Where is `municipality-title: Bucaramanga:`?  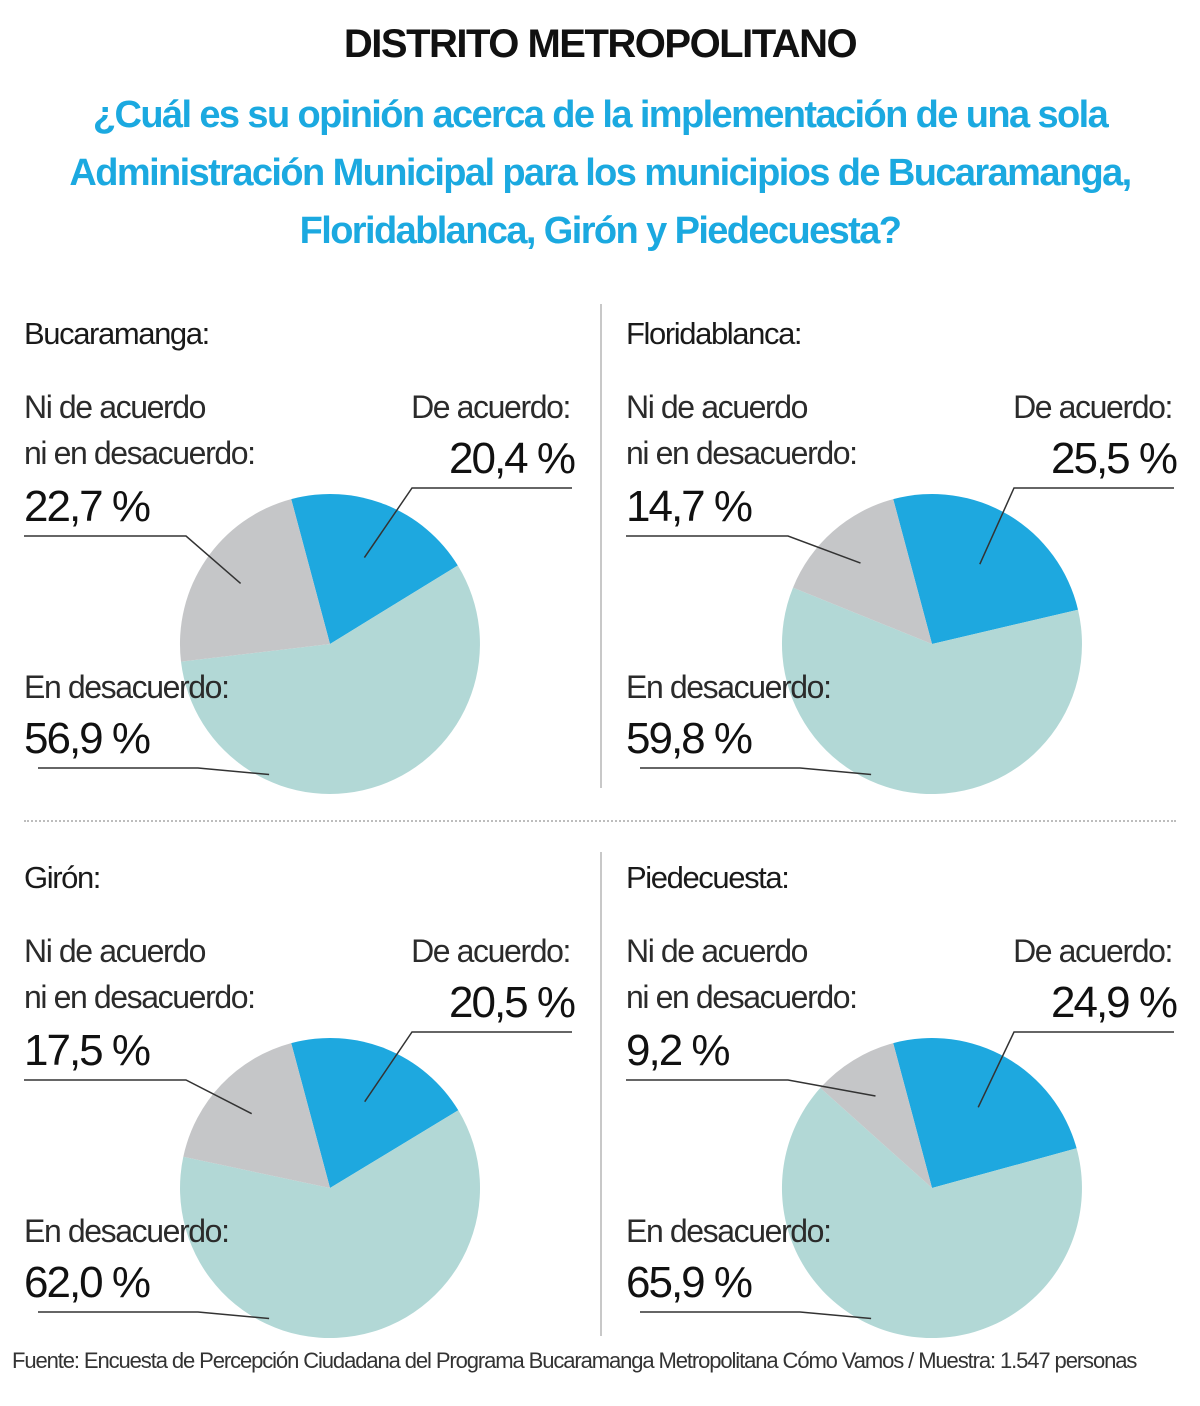 municipality-title: Bucaramanga: is located at coordinates (117, 333).